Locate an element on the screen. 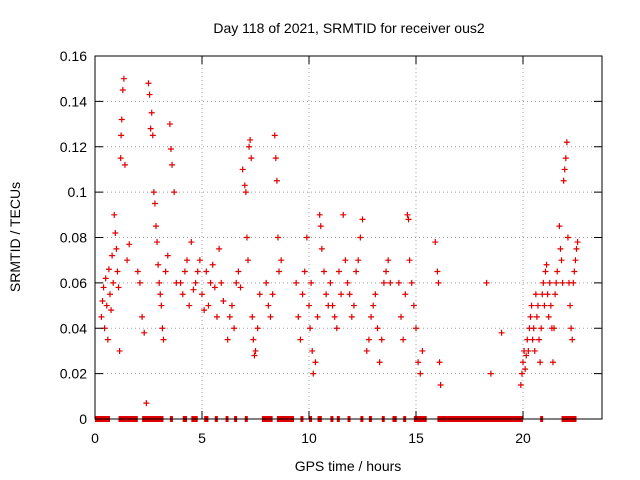 This screenshot has height=480, width=640. y-tick-label: 0.1 is located at coordinates (78, 192).